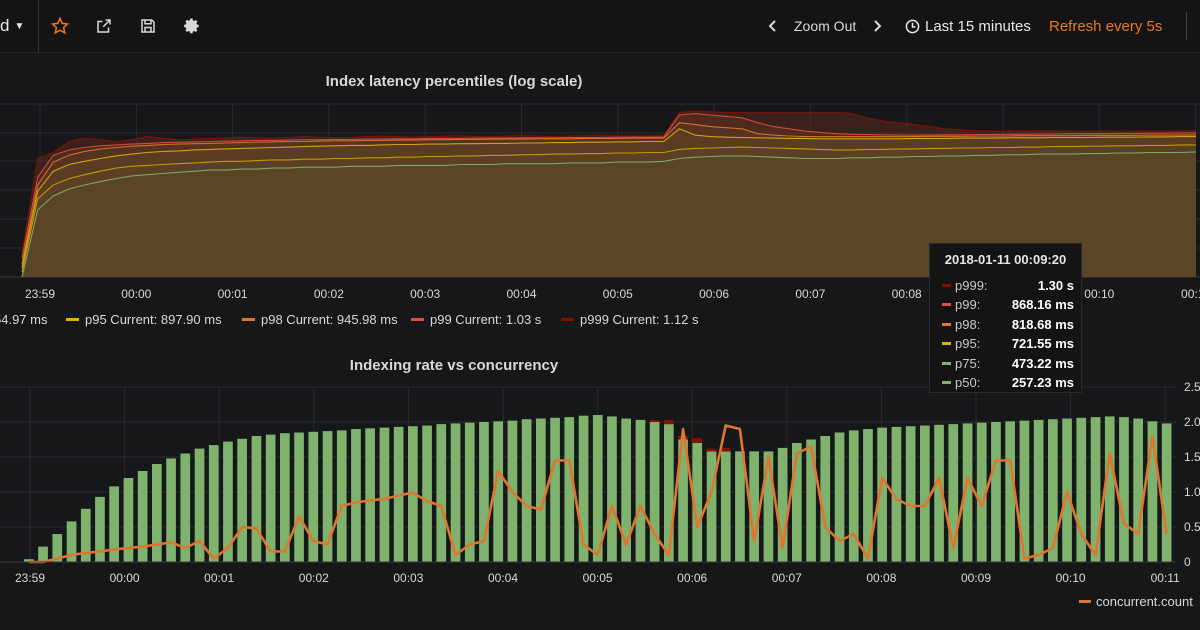 The height and width of the screenshot is (630, 1200). Describe the element at coordinates (454, 81) in the screenshot. I see `latency-panel-title: Index latency percentiles (log scale)` at that location.